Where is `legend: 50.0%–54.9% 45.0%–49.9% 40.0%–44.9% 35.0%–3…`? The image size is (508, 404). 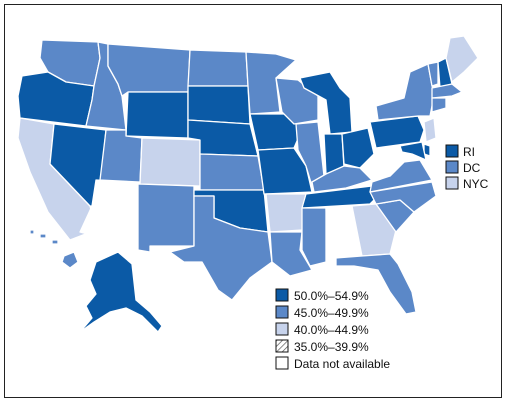
legend: 50.0%–54.9% 45.0%–49.9% 40.0%–44.9% 35.0%–3… is located at coordinates (332, 329).